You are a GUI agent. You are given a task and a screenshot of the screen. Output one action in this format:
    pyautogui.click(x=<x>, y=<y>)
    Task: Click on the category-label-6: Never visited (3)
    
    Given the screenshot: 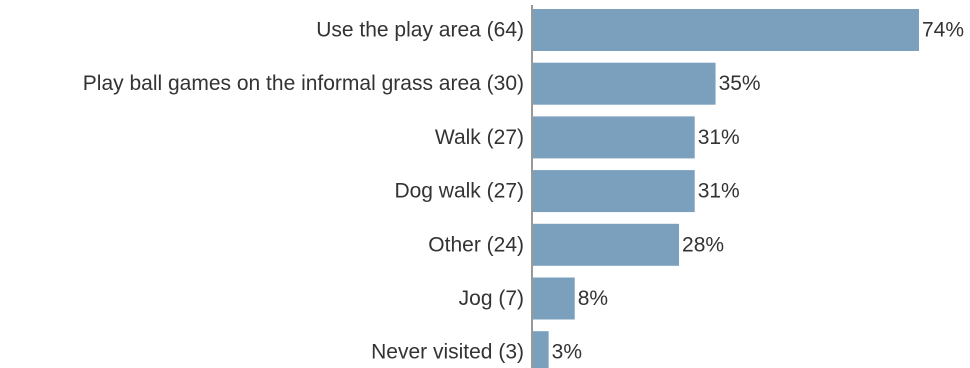 What is the action you would take?
    pyautogui.click(x=447, y=352)
    